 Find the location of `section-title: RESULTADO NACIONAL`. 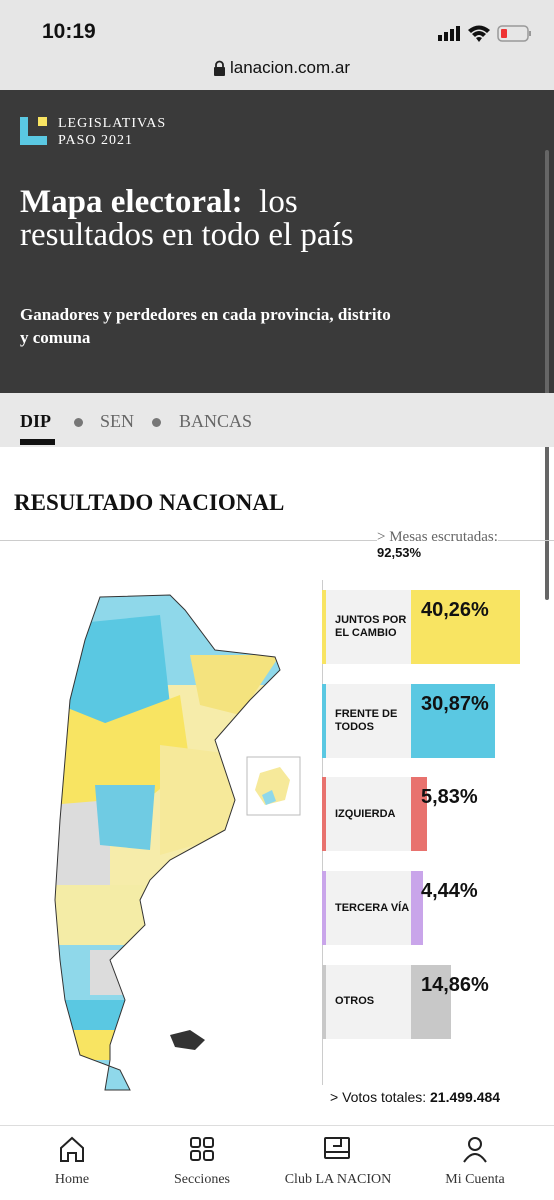

section-title: RESULTADO NACIONAL is located at coordinates (149, 502).